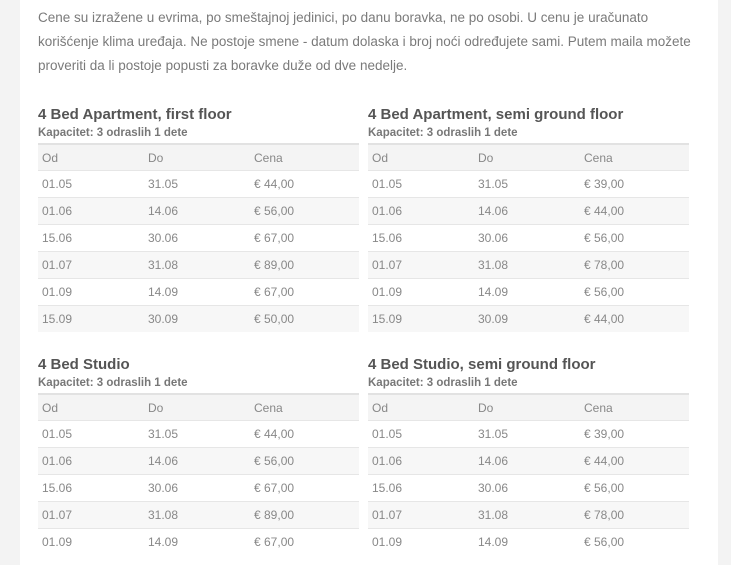 Image resolution: width=731 pixels, height=565 pixels. I want to click on unit-title: 4 Bed Apartment, first floor, so click(135, 114).